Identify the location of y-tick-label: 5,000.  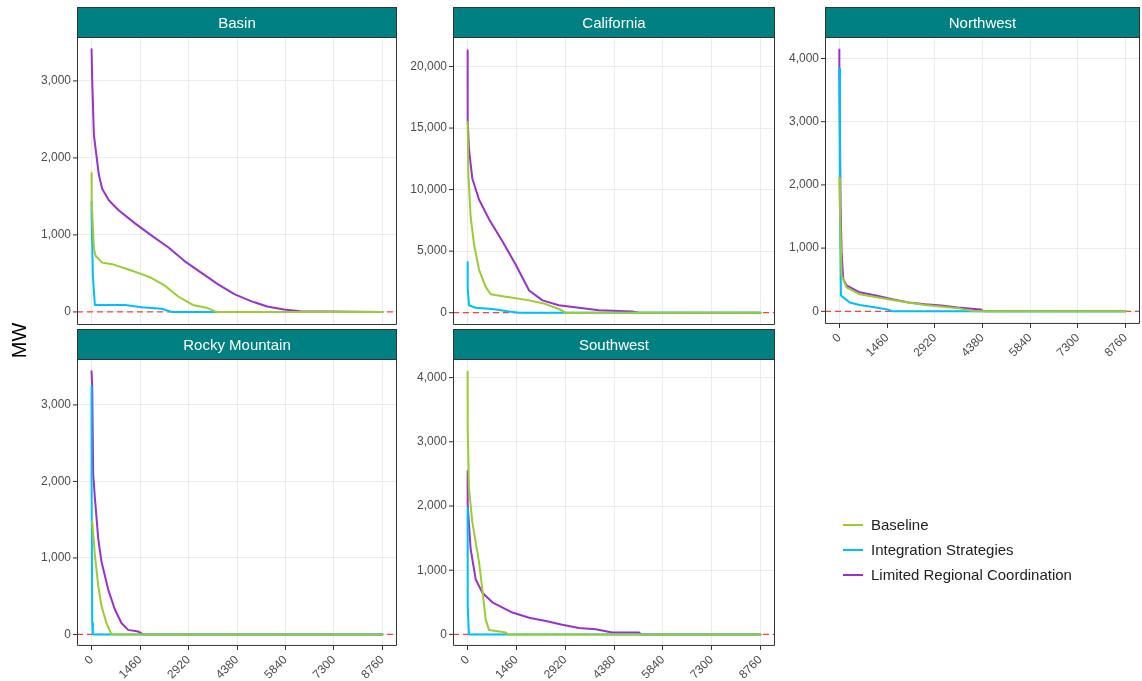
(432, 250).